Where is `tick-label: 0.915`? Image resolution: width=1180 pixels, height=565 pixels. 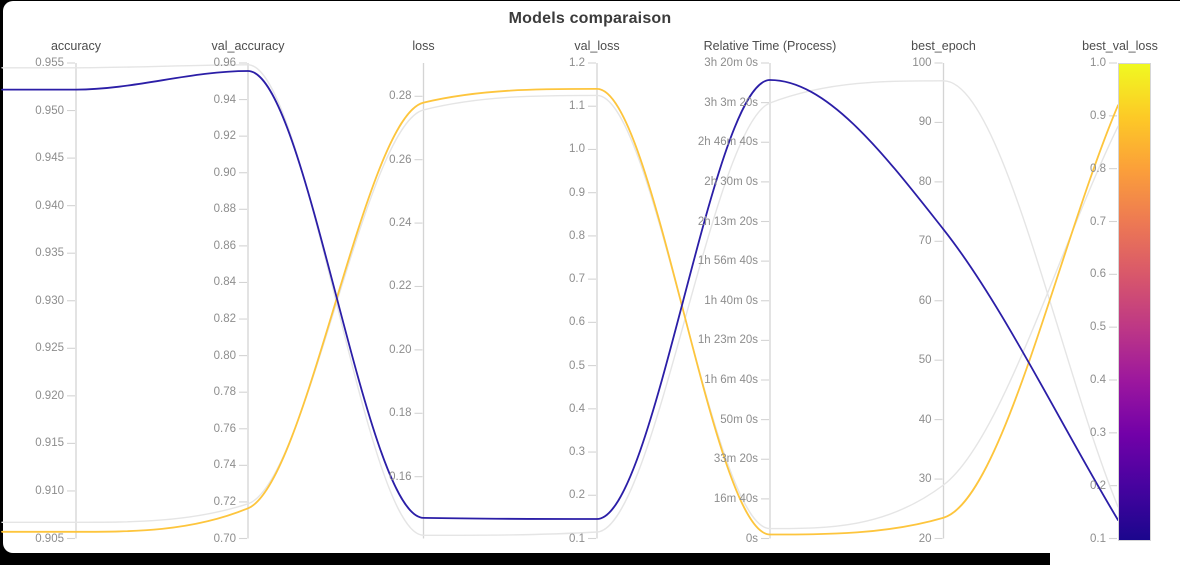
tick-label: 0.915 is located at coordinates (49, 443).